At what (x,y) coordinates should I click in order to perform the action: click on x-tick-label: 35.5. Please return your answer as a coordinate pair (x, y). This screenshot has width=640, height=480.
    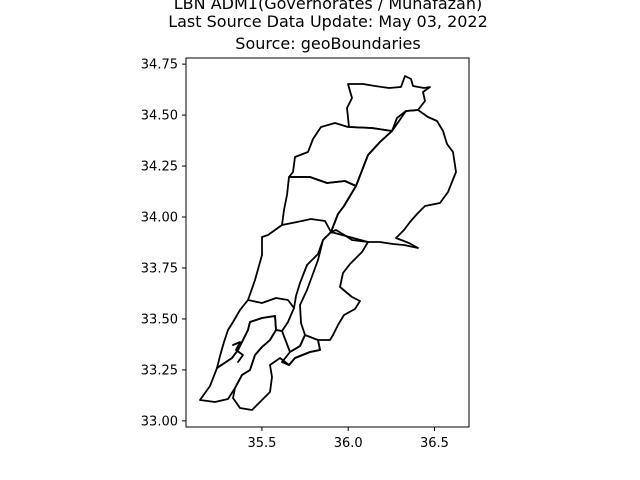
    Looking at the image, I should click on (261, 443).